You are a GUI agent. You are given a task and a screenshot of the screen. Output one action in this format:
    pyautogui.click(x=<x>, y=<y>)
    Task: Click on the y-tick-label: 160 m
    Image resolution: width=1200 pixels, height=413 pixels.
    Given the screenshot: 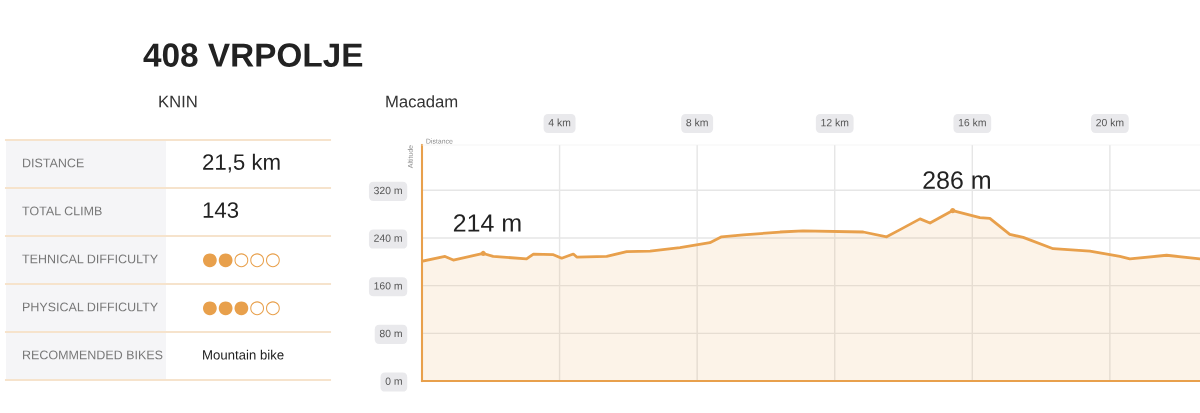 What is the action you would take?
    pyautogui.click(x=388, y=286)
    